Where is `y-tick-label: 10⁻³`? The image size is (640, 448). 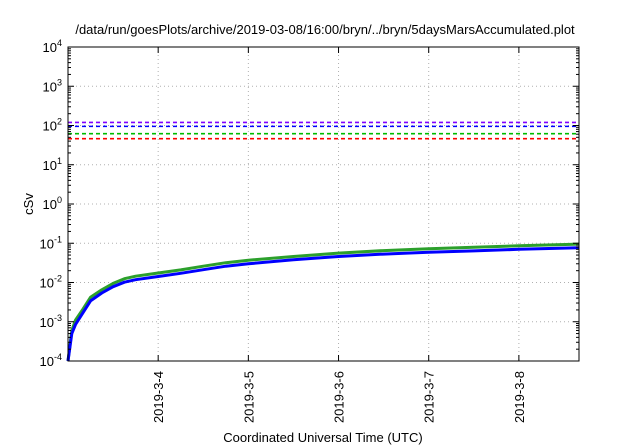
y-tick-label: 10⁻³ is located at coordinates (51, 321).